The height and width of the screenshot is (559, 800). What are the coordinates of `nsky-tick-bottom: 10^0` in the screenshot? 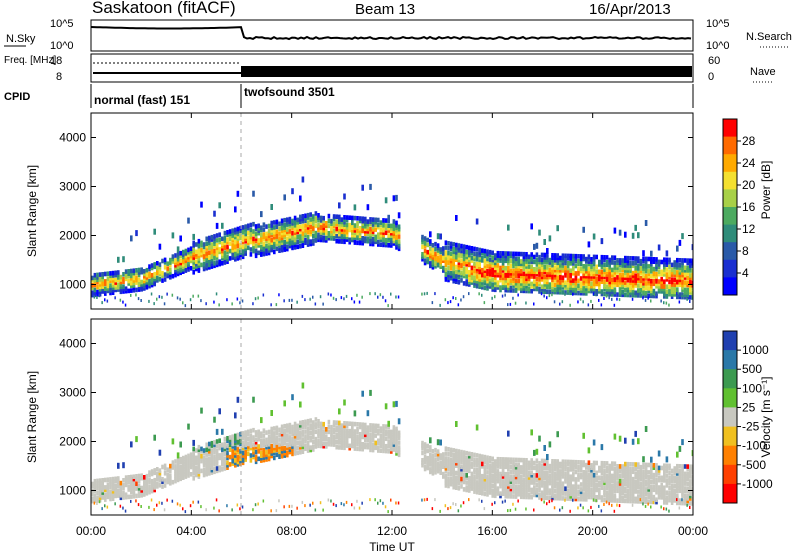 It's located at (62, 46).